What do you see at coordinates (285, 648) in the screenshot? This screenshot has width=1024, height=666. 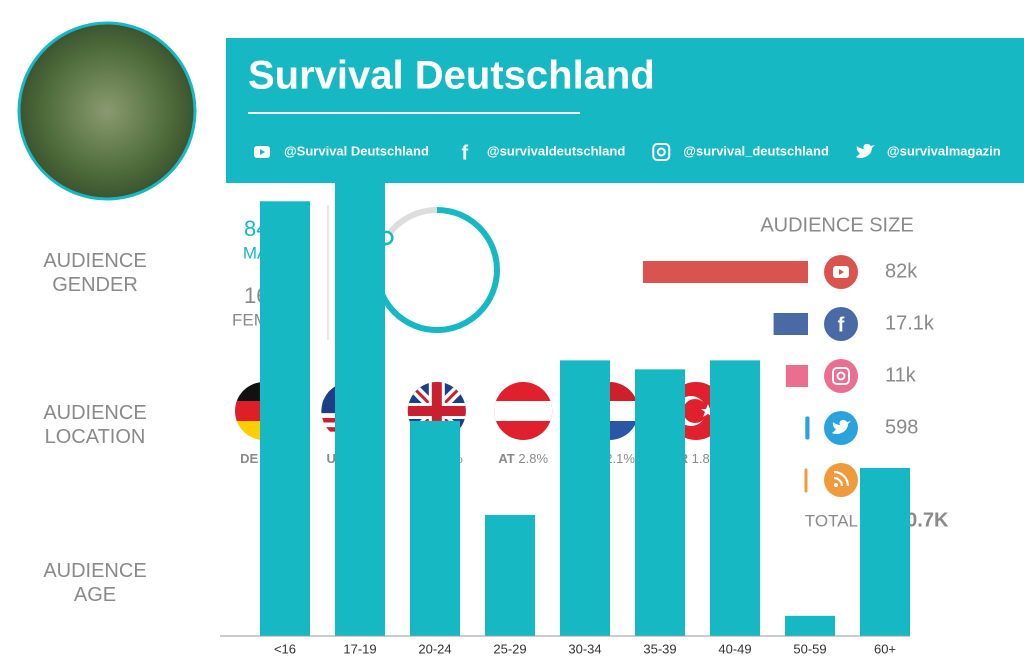 I see `age-category: <16` at bounding box center [285, 648].